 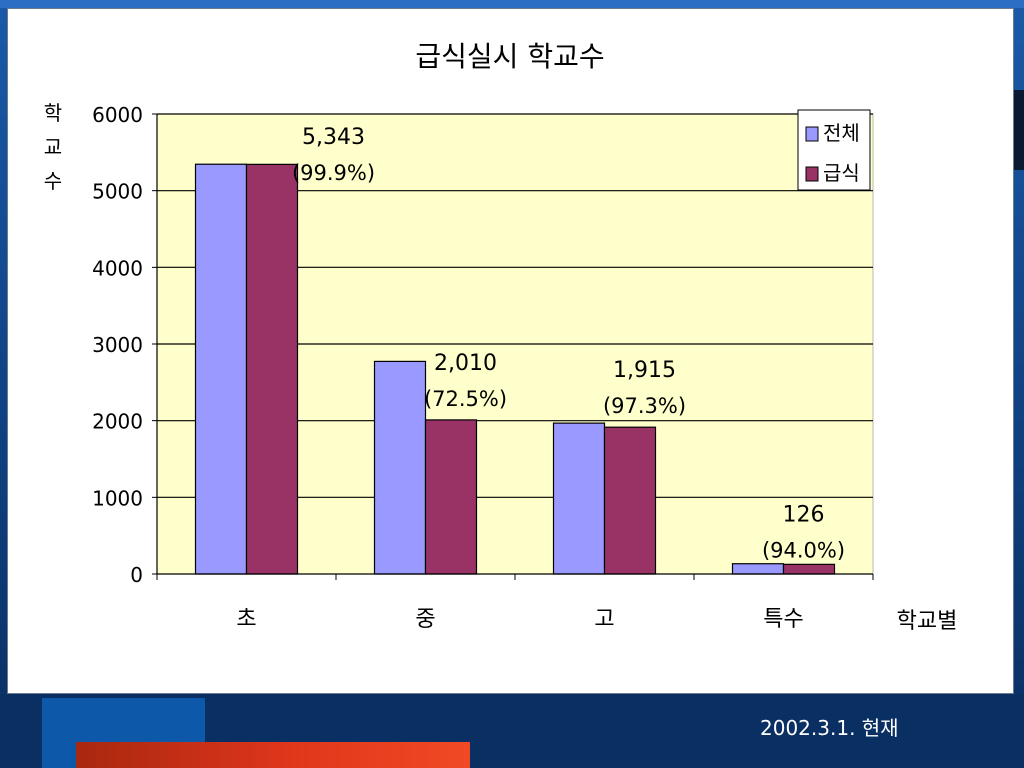 I want to click on legend-label-all: 전체, so click(x=841, y=133).